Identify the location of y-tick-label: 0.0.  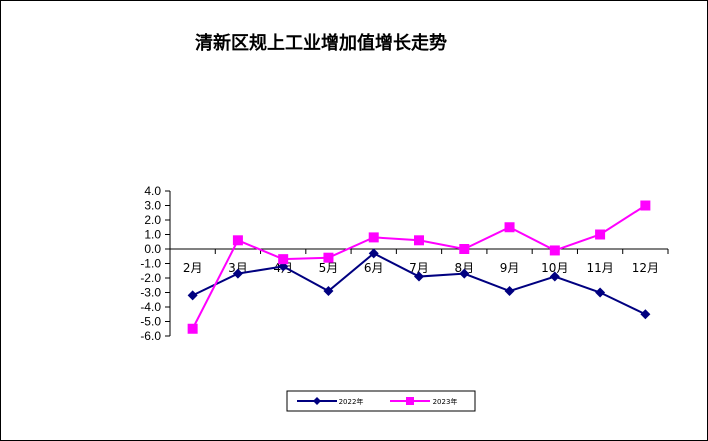
(152, 249).